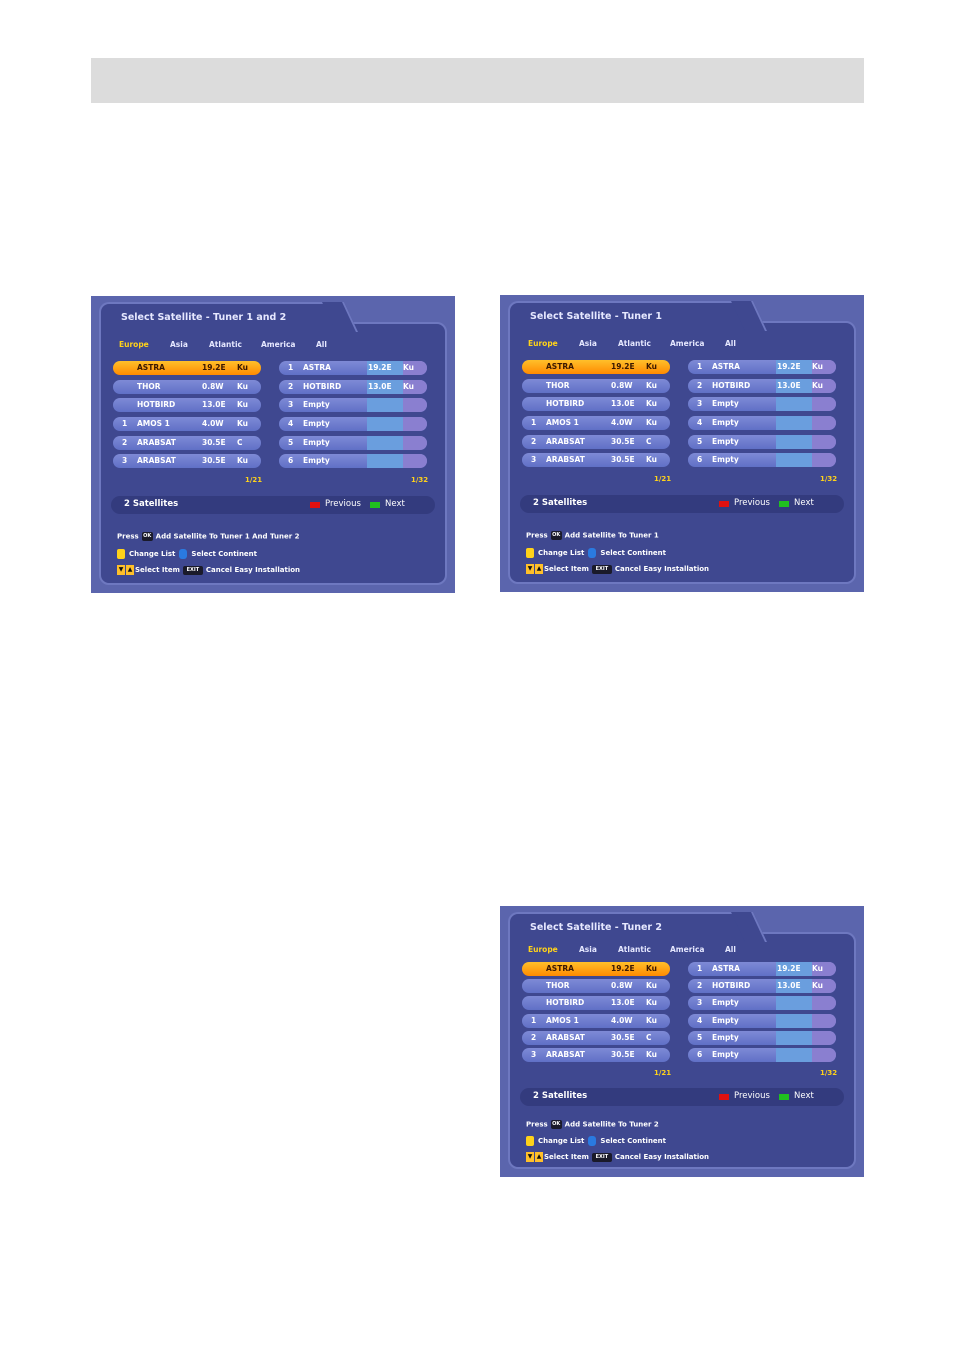  I want to click on satellite-position: 4.0W, so click(622, 423).